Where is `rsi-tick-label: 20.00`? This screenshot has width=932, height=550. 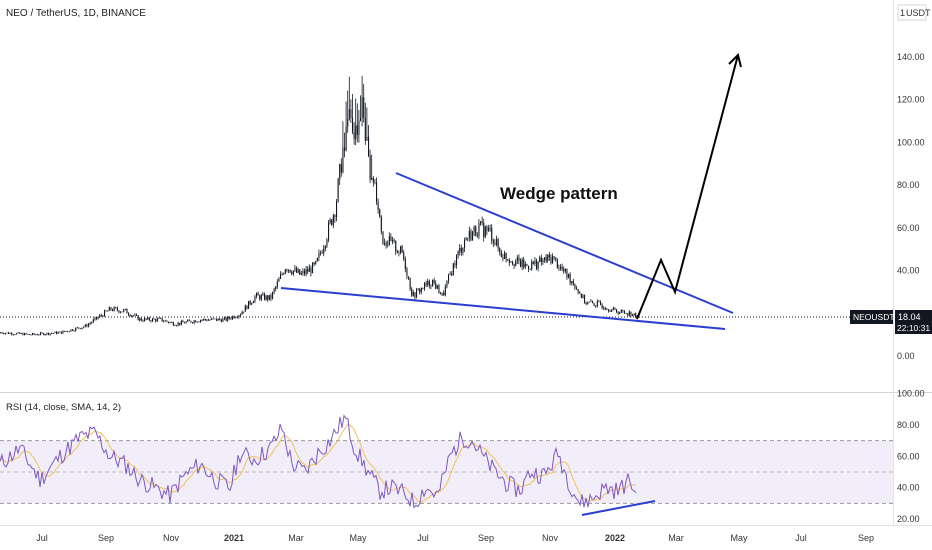 rsi-tick-label: 20.00 is located at coordinates (908, 519).